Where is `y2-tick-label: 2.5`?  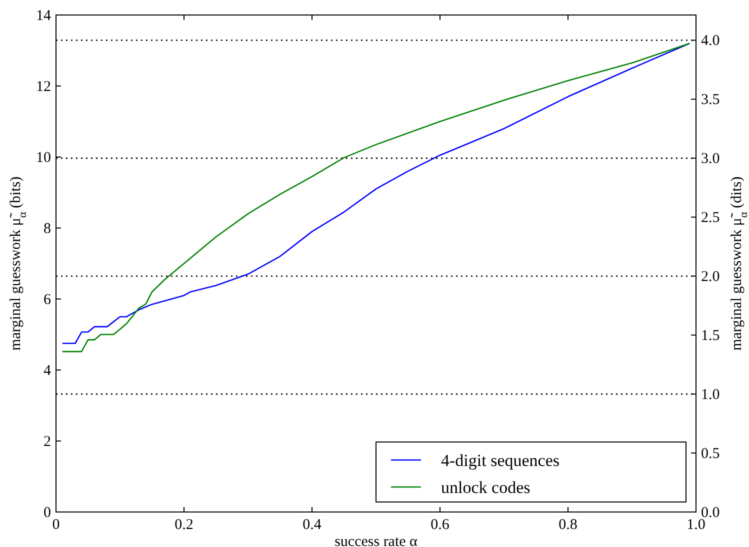 y2-tick-label: 2.5 is located at coordinates (710, 218).